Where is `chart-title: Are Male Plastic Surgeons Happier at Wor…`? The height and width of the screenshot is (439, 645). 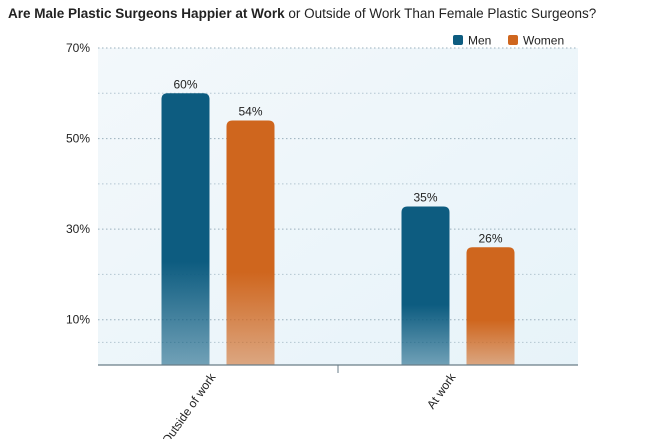 chart-title: Are Male Plastic Surgeons Happier at Wor… is located at coordinates (324, 13).